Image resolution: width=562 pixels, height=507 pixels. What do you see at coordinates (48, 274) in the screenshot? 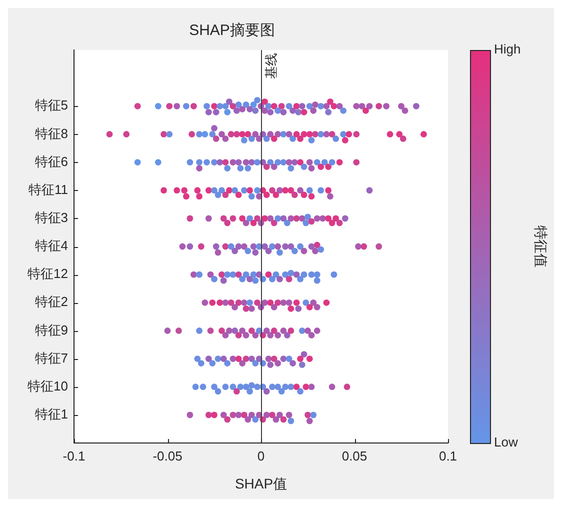
I see `y-tick-label: 特征12` at bounding box center [48, 274].